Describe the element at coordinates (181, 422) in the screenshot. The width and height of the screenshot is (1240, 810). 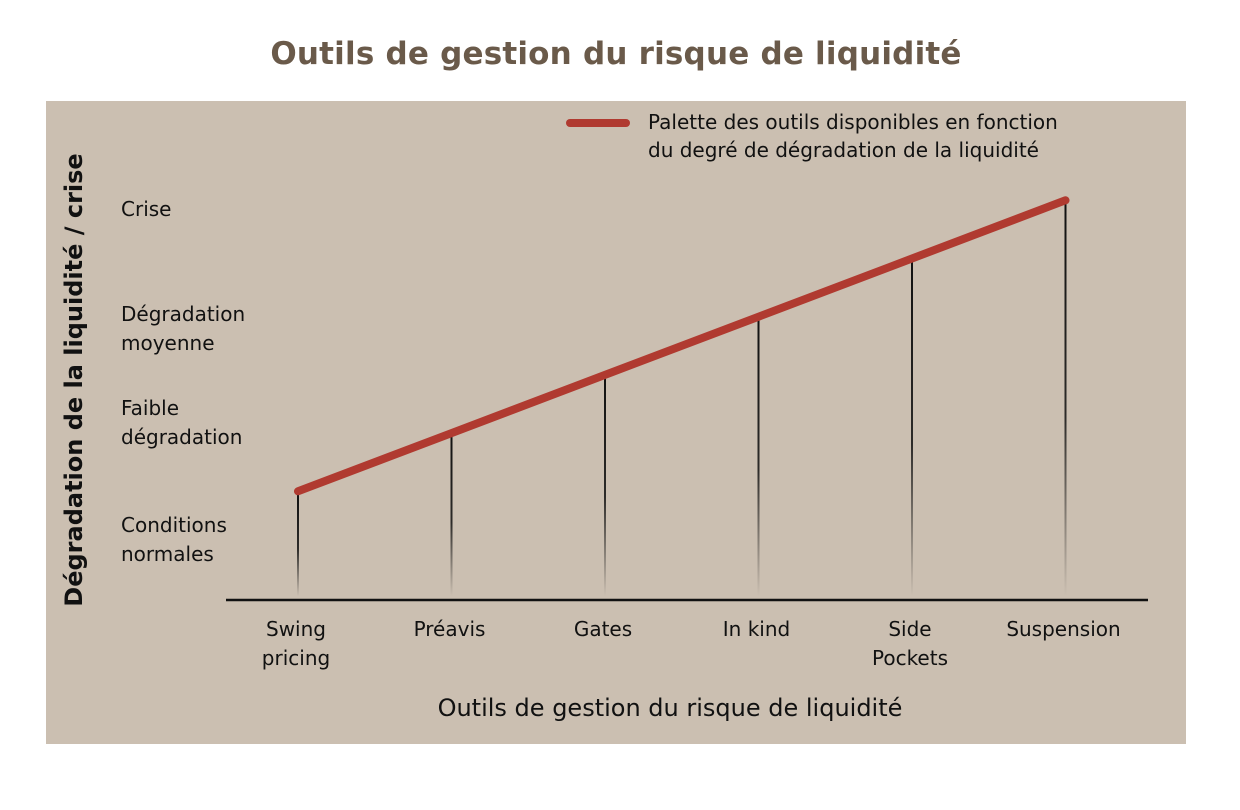
I see `y-level-label-1: Faible dégradation` at that location.